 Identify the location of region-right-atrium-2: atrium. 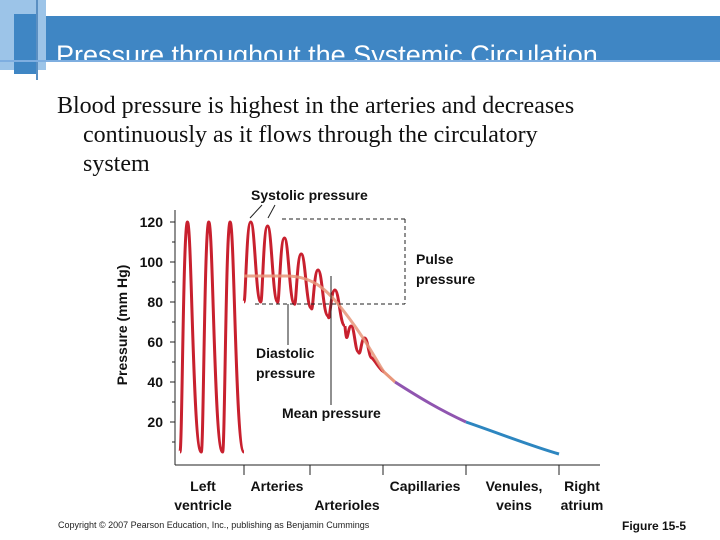
(582, 505).